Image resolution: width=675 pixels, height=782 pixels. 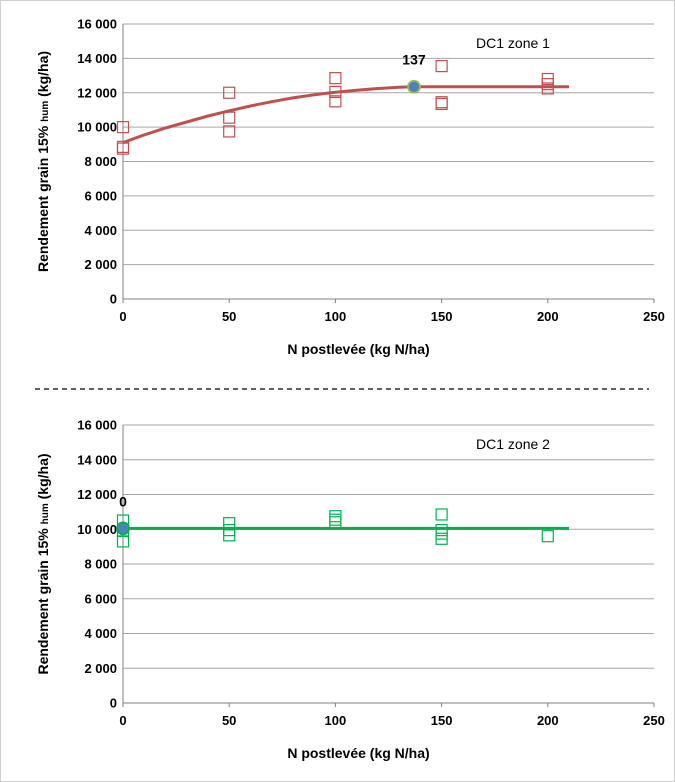 What do you see at coordinates (123, 501) in the screenshot?
I see `optimum-label: 0` at bounding box center [123, 501].